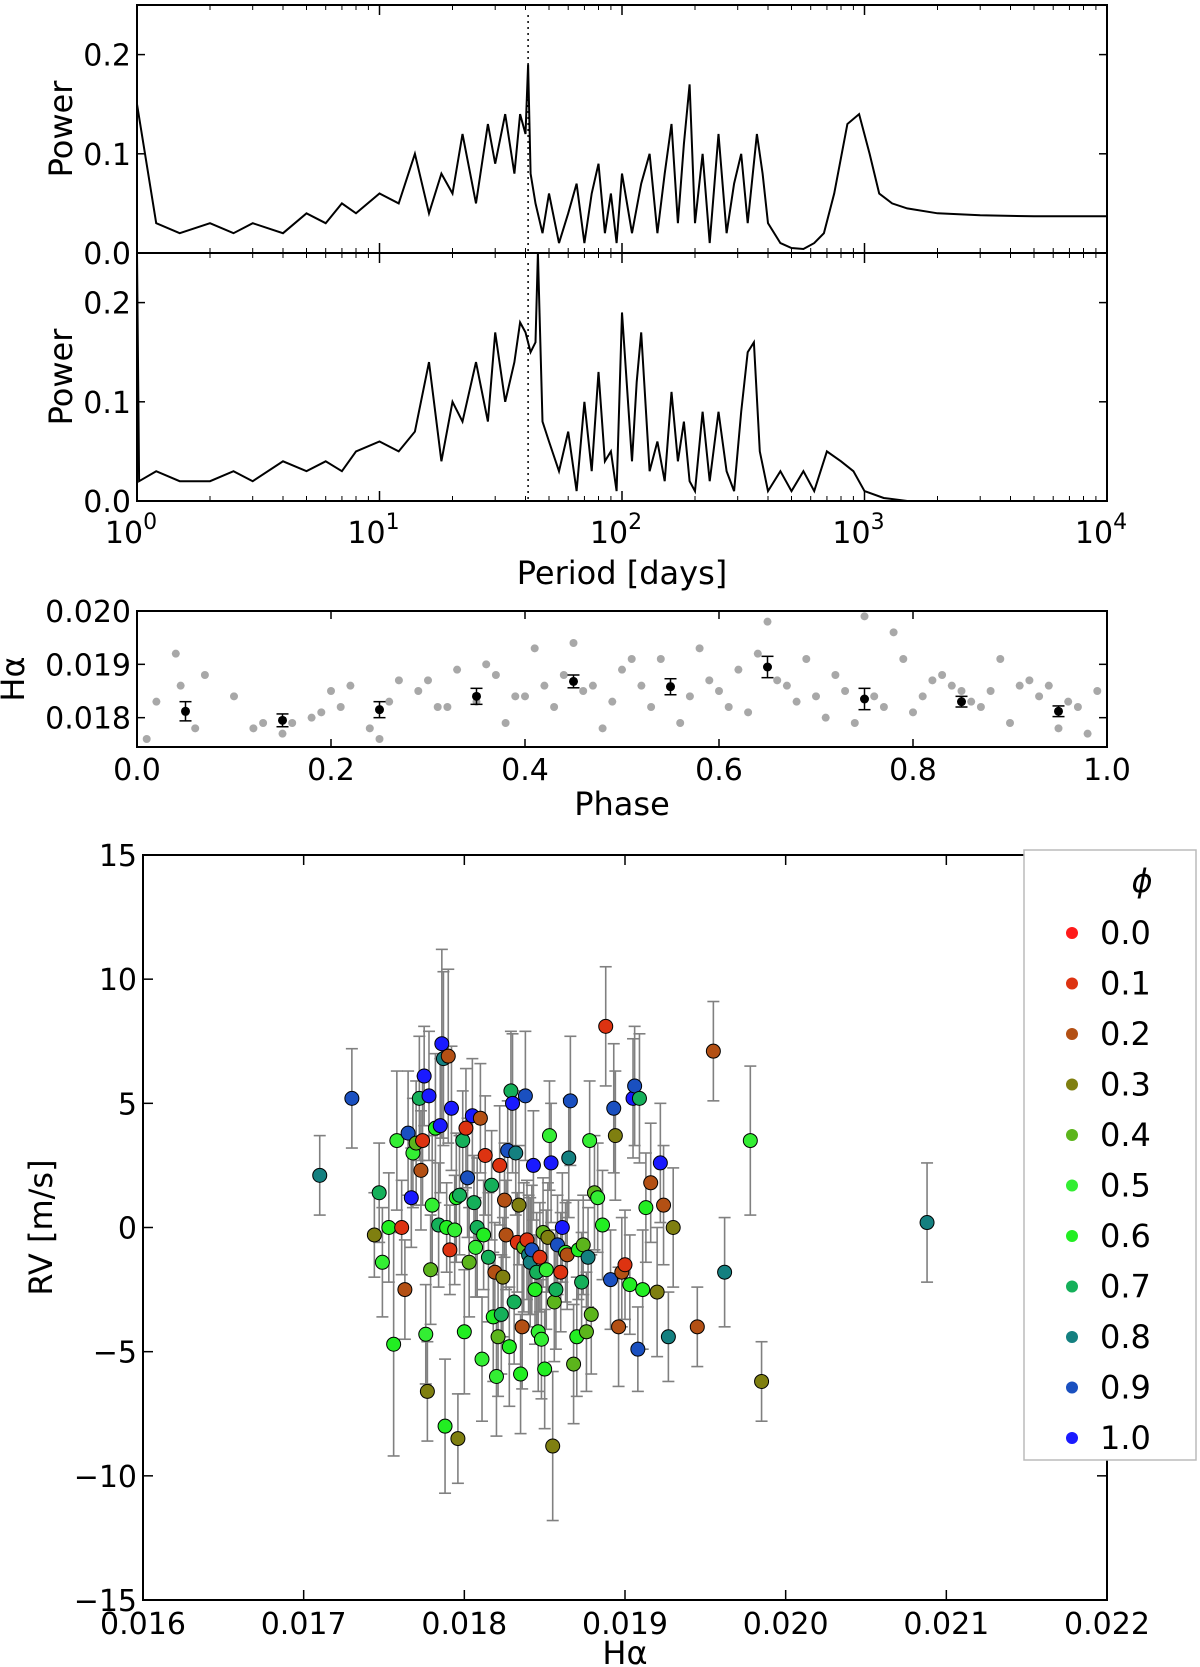 The height and width of the screenshot is (1667, 1200). What do you see at coordinates (127, 1229) in the screenshot?
I see `y-tick-label: 0` at bounding box center [127, 1229].